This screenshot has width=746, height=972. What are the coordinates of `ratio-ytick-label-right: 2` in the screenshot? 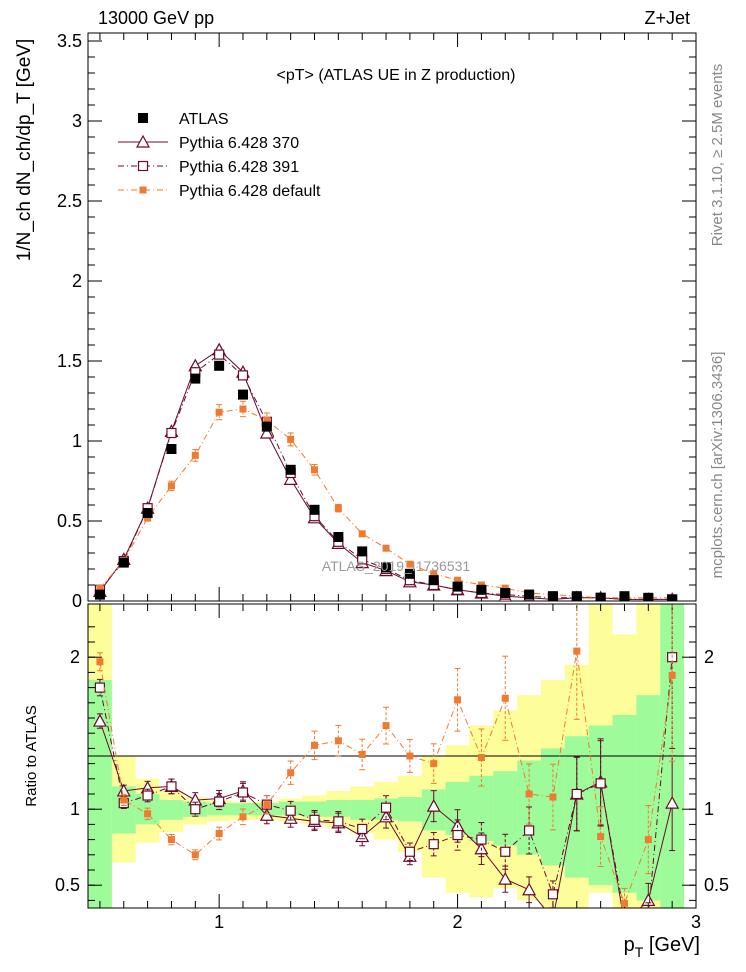 It's located at (709, 657).